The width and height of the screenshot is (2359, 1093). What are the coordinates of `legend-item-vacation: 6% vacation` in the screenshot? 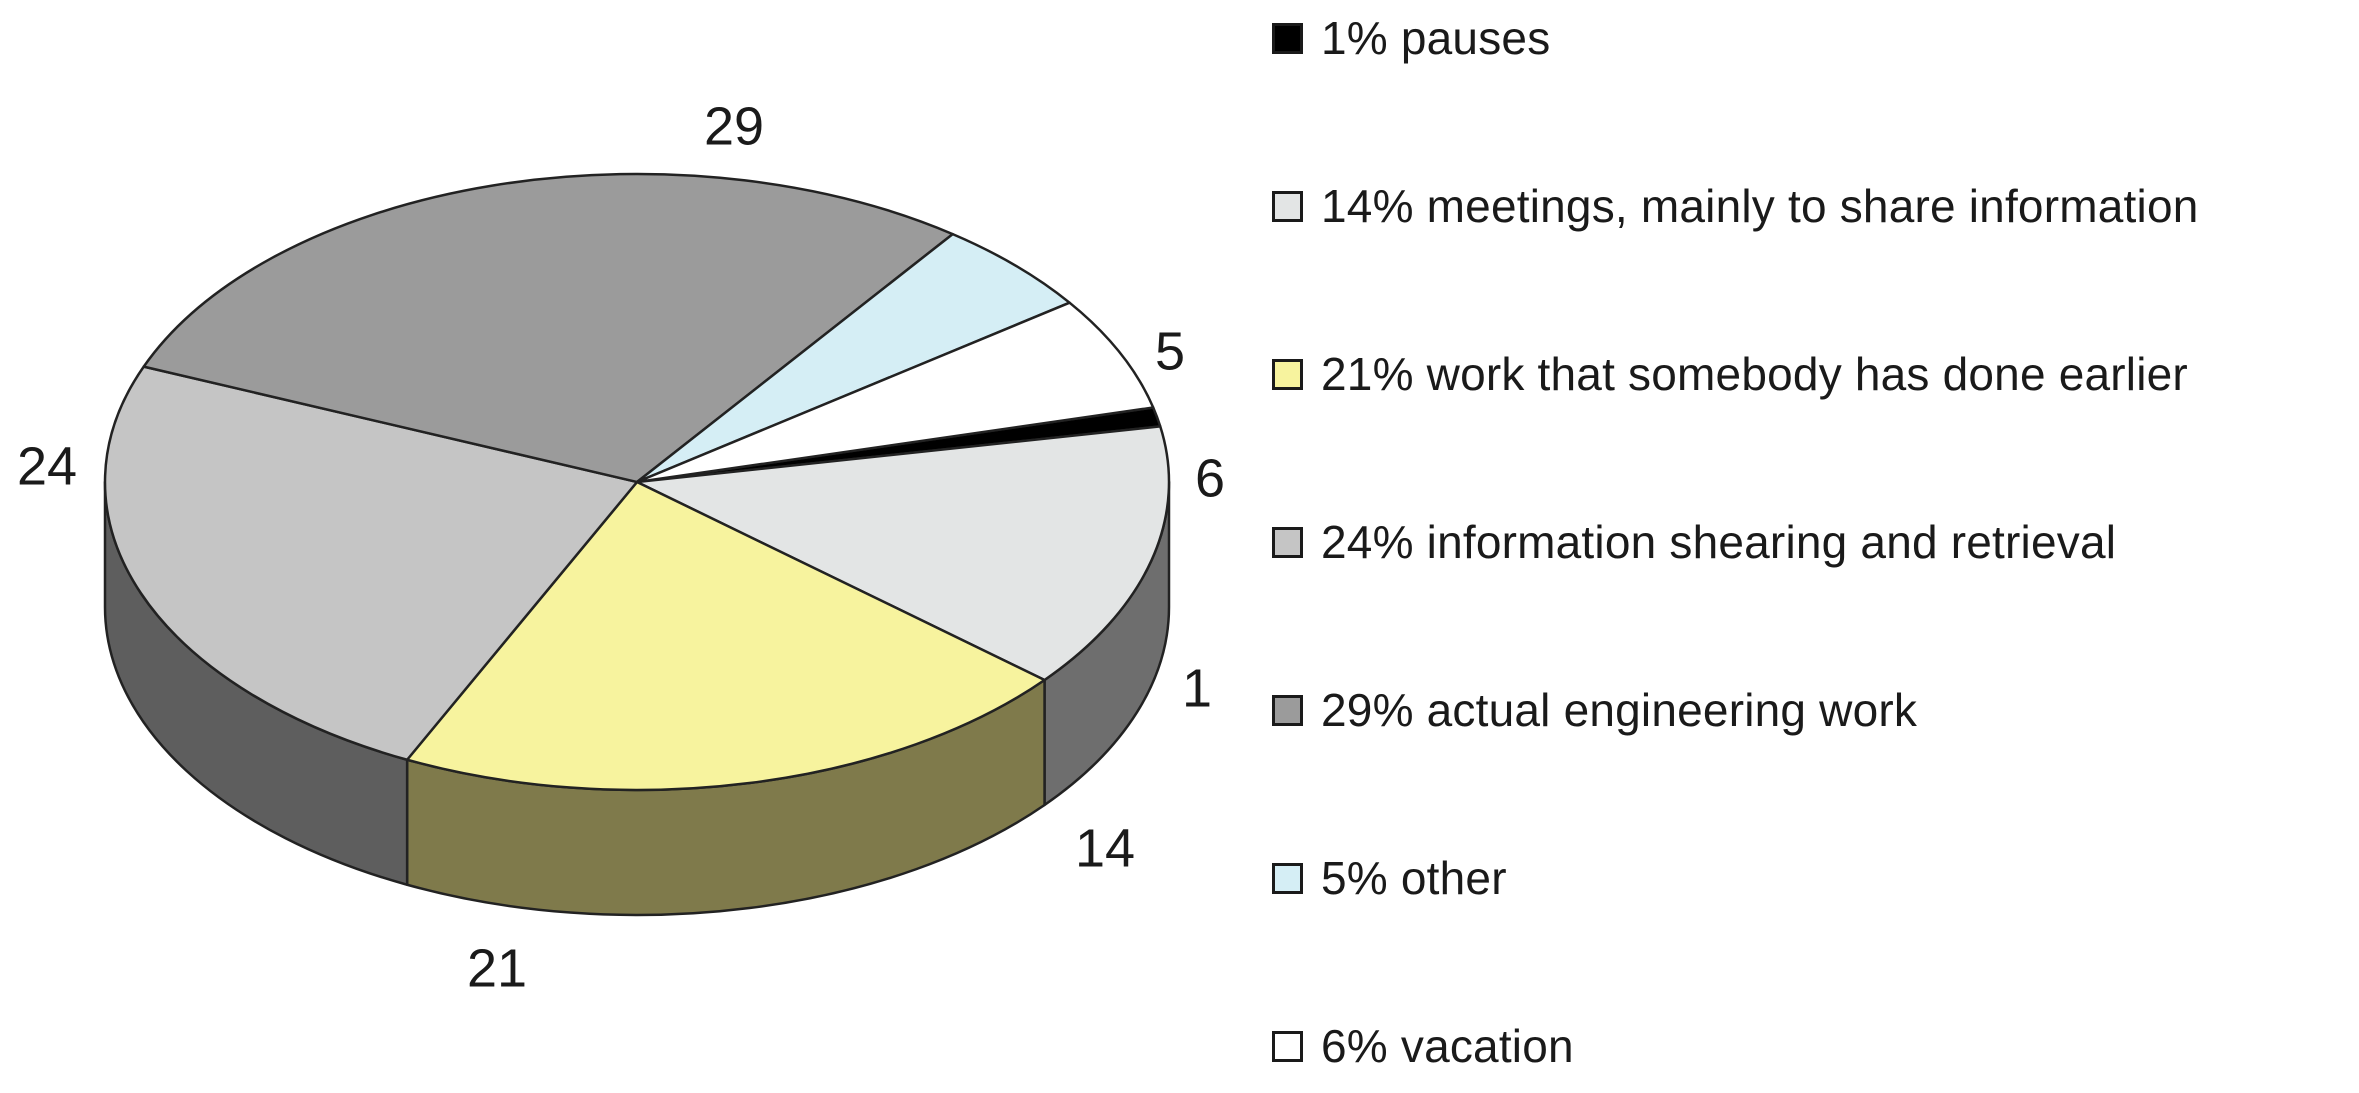 It's located at (1423, 1046).